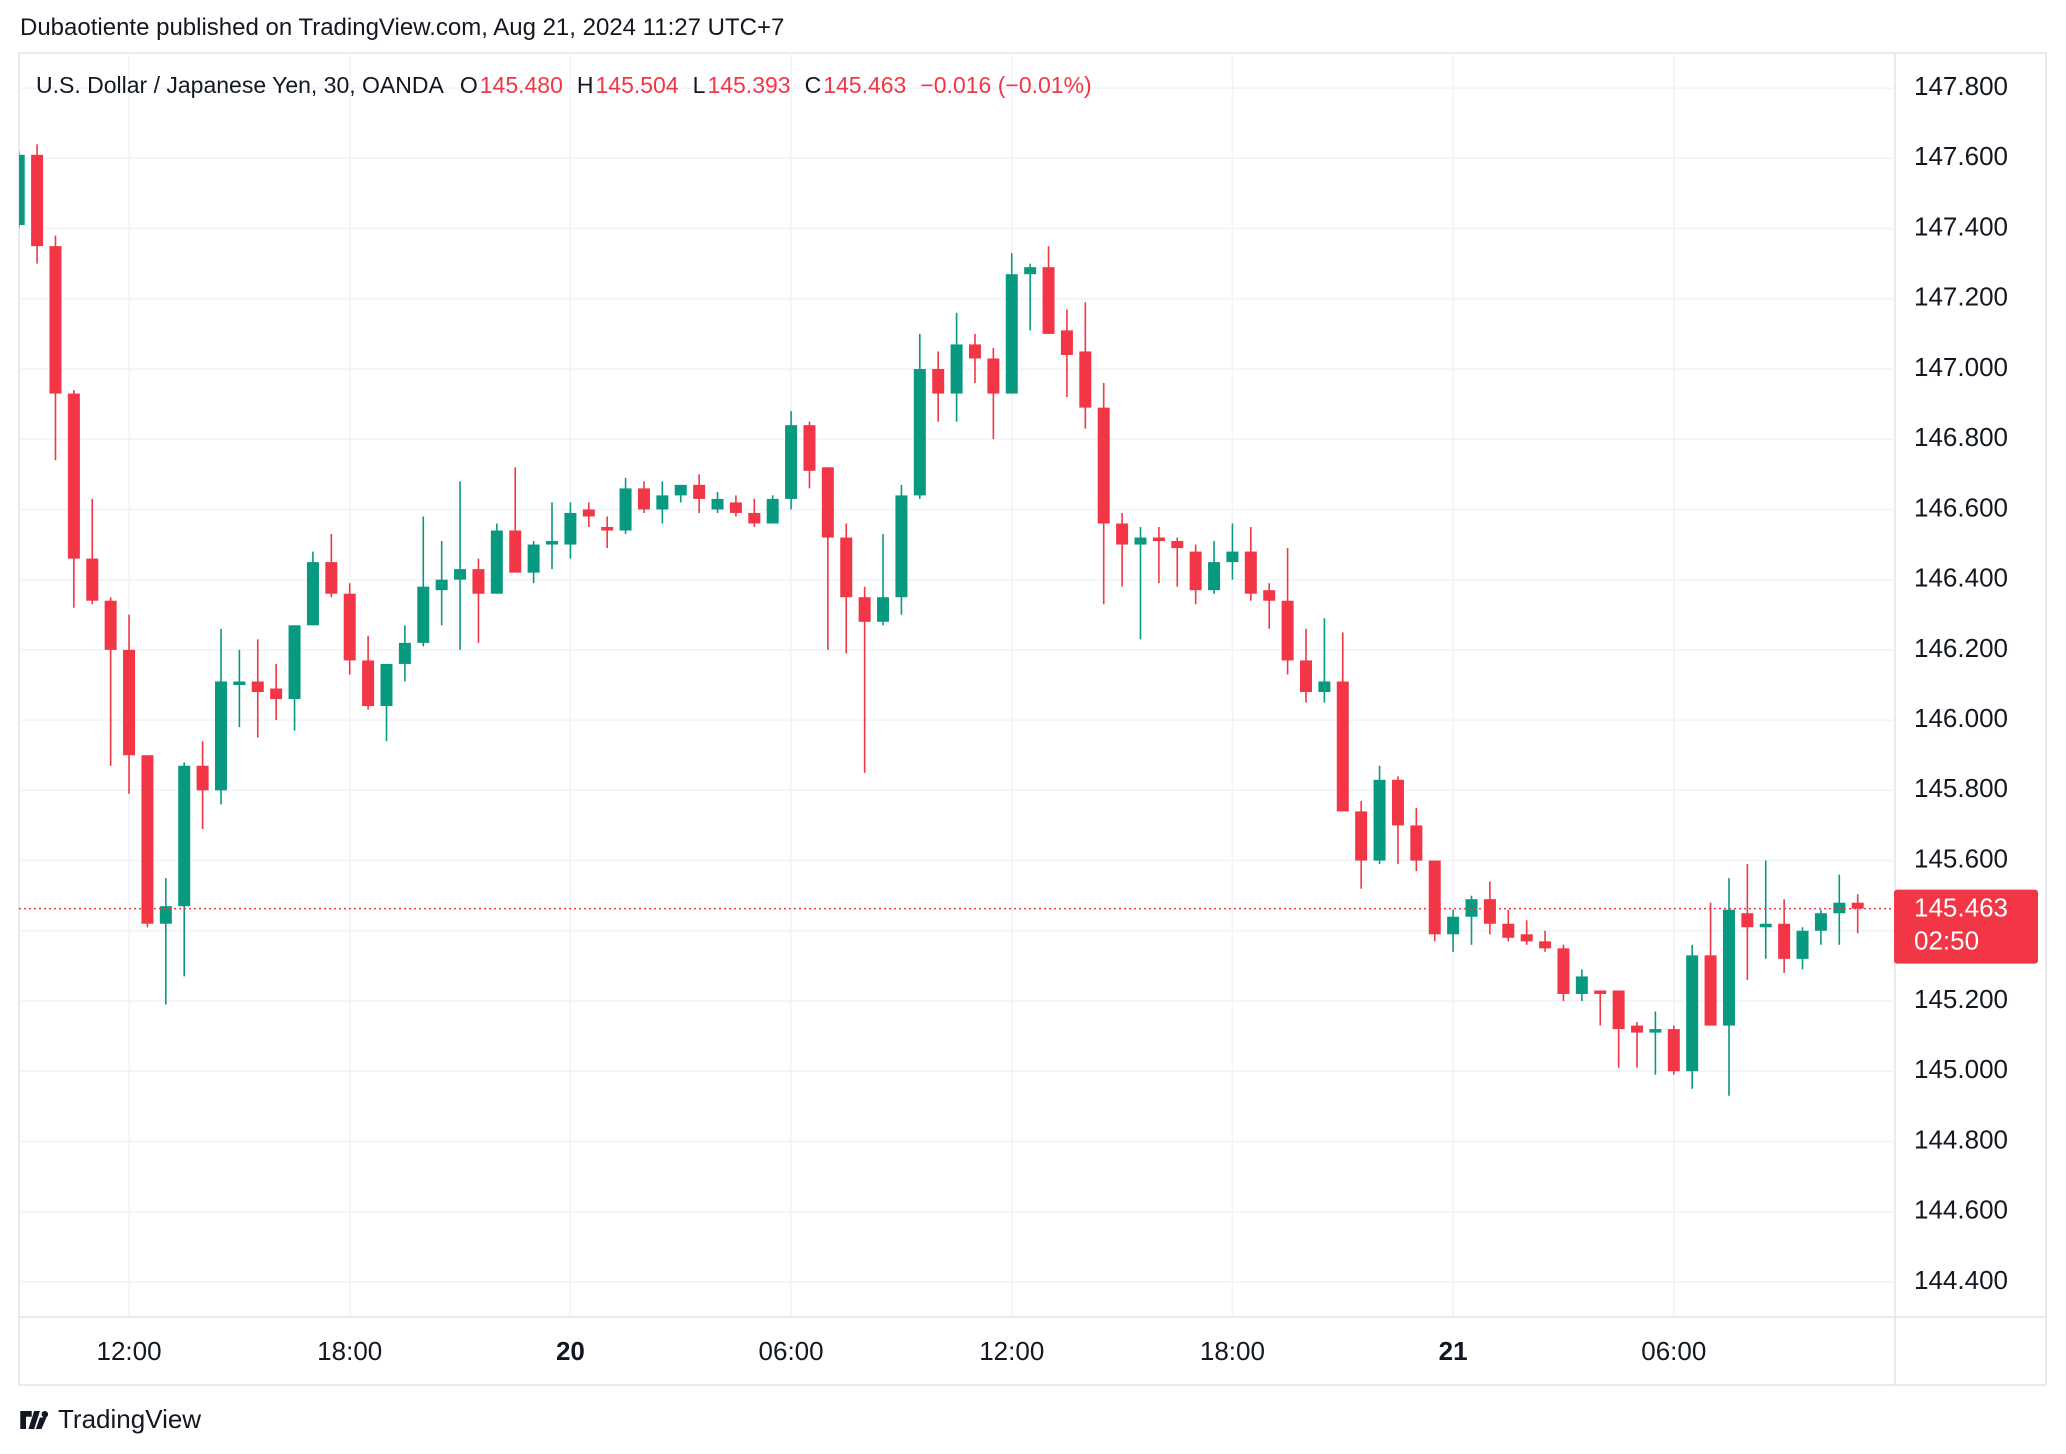 This screenshot has width=2066, height=1454. I want to click on ohlc-key: O, so click(468, 85).